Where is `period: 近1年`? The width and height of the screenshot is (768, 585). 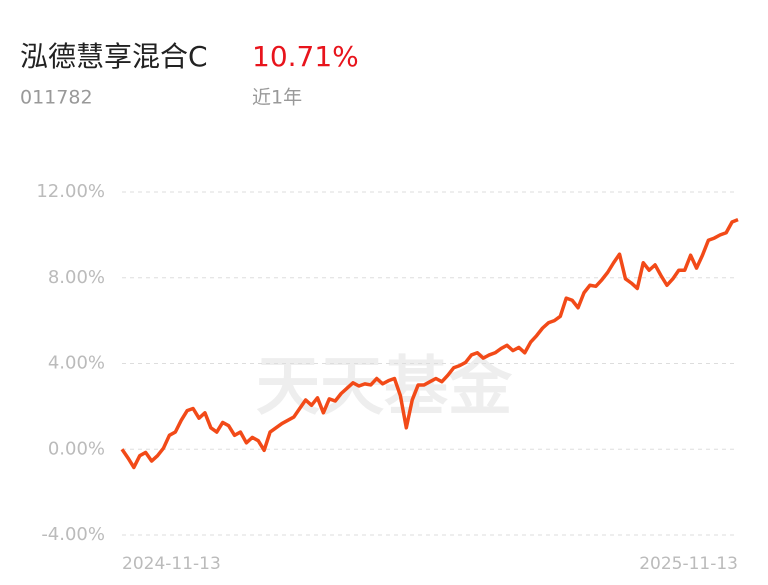
period: 近1年 is located at coordinates (277, 98).